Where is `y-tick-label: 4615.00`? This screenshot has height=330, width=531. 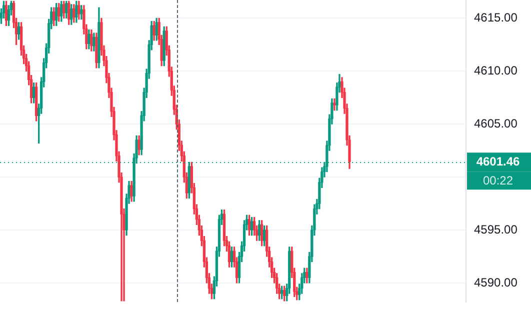
y-tick-label: 4615.00 is located at coordinates (496, 17).